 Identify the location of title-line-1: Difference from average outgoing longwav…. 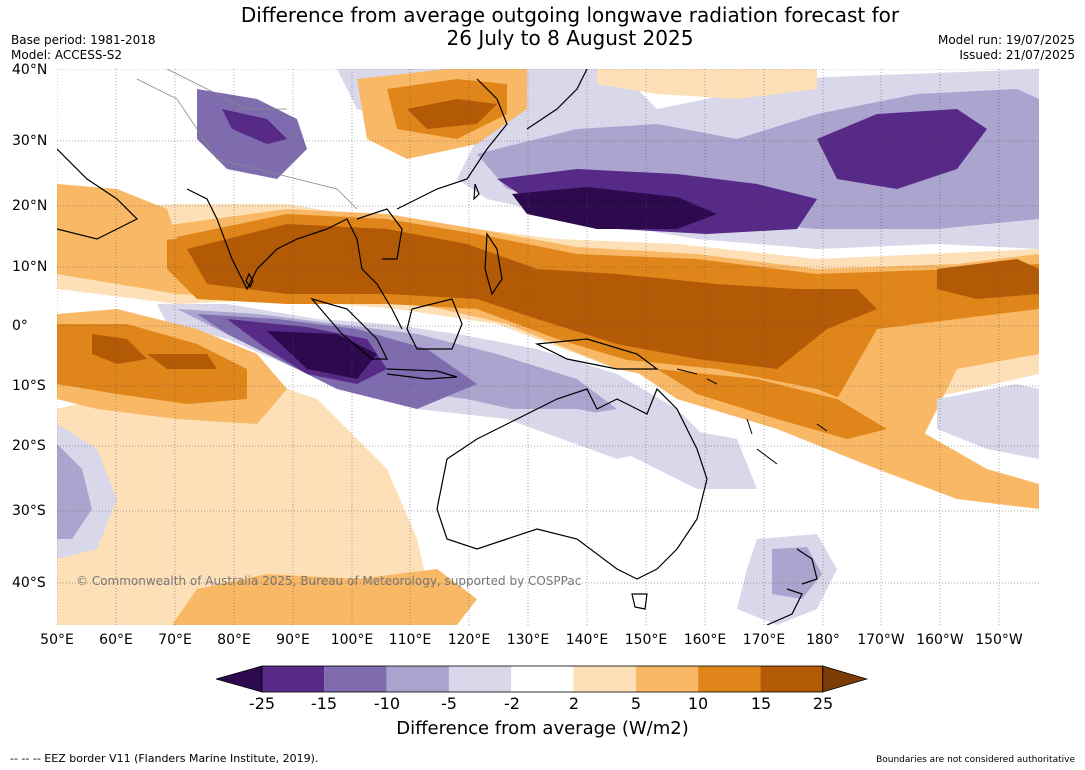
(570, 15).